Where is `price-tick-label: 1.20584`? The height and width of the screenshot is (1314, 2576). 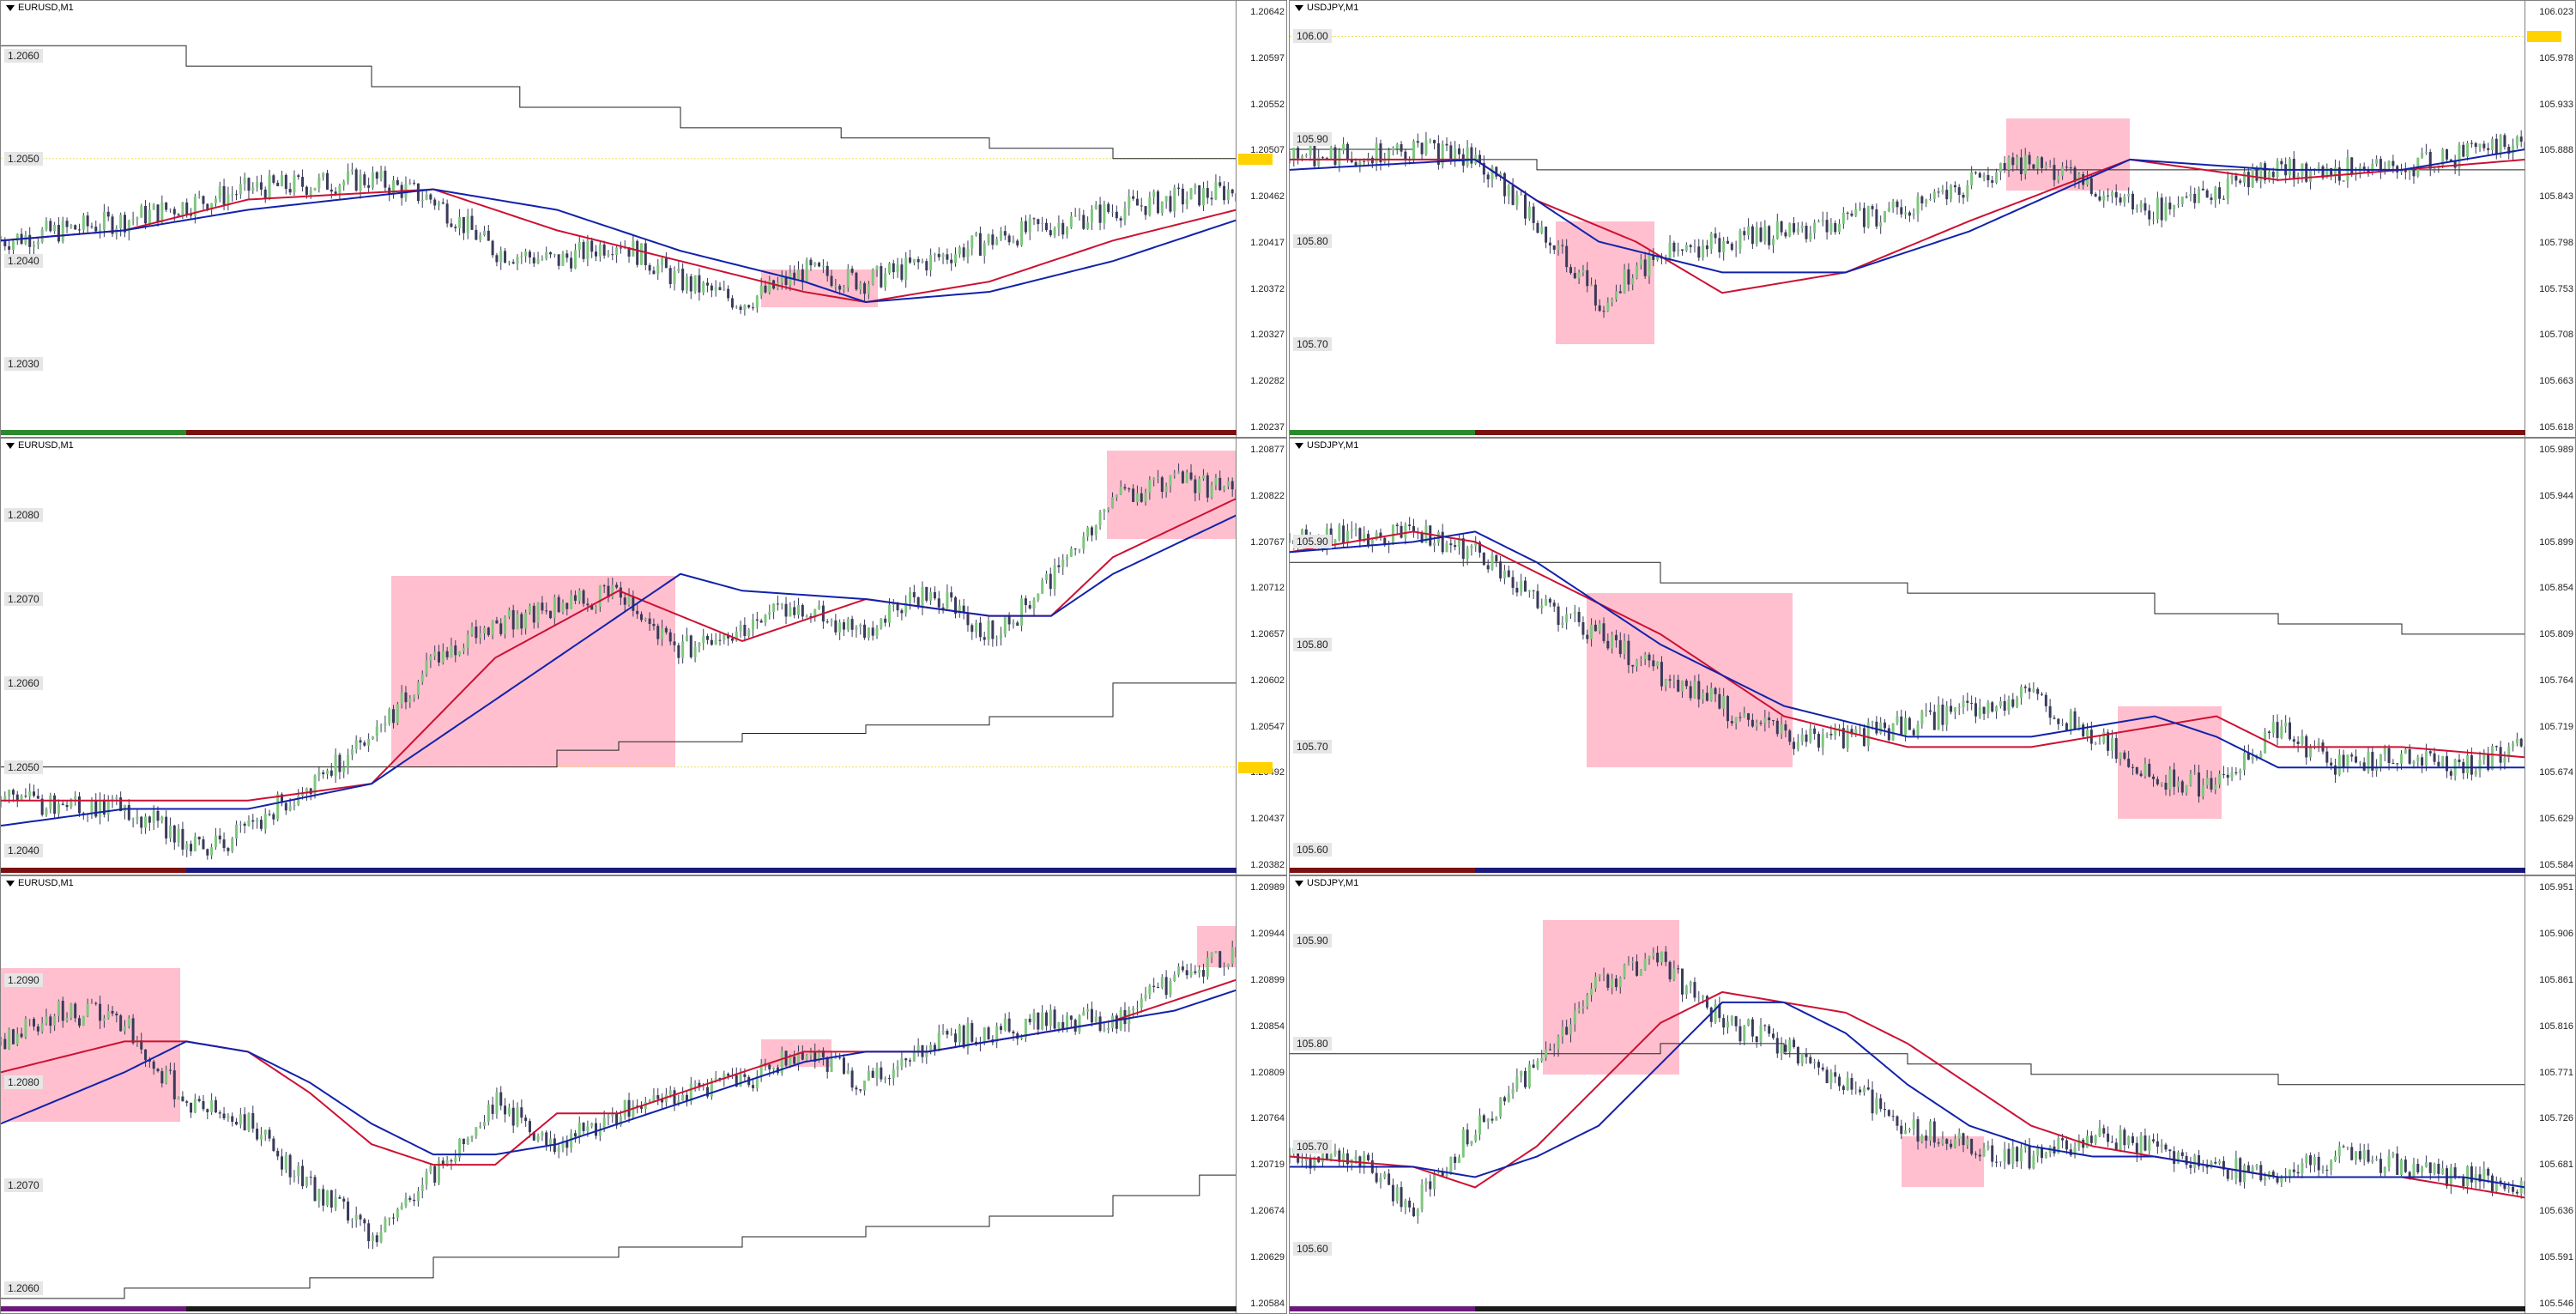 price-tick-label: 1.20584 is located at coordinates (1267, 1304).